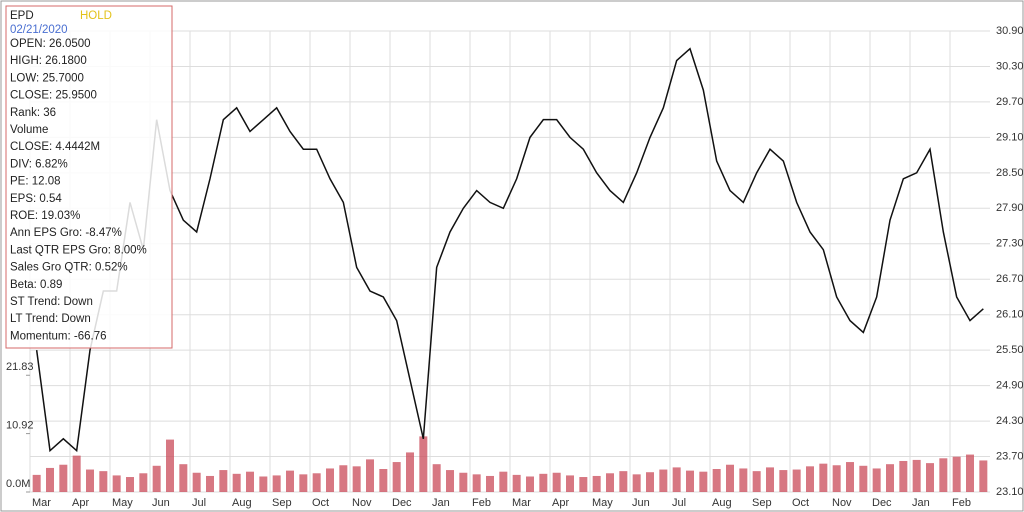 Image resolution: width=1024 pixels, height=512 pixels. Describe the element at coordinates (1010, 137) in the screenshot. I see `y-tick-label: 29.10` at that location.